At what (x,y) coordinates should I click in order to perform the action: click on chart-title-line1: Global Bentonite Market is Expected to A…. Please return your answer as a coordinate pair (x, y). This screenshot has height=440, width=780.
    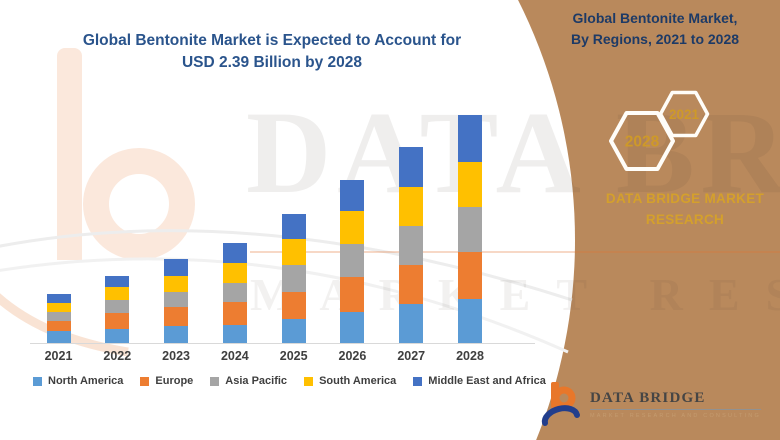
    Looking at the image, I should click on (272, 40).